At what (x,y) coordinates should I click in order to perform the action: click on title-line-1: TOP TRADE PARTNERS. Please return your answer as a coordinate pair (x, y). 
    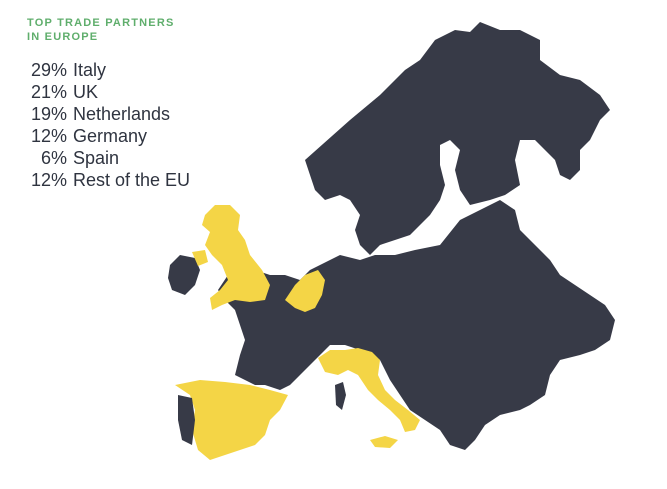
    Looking at the image, I should click on (101, 23).